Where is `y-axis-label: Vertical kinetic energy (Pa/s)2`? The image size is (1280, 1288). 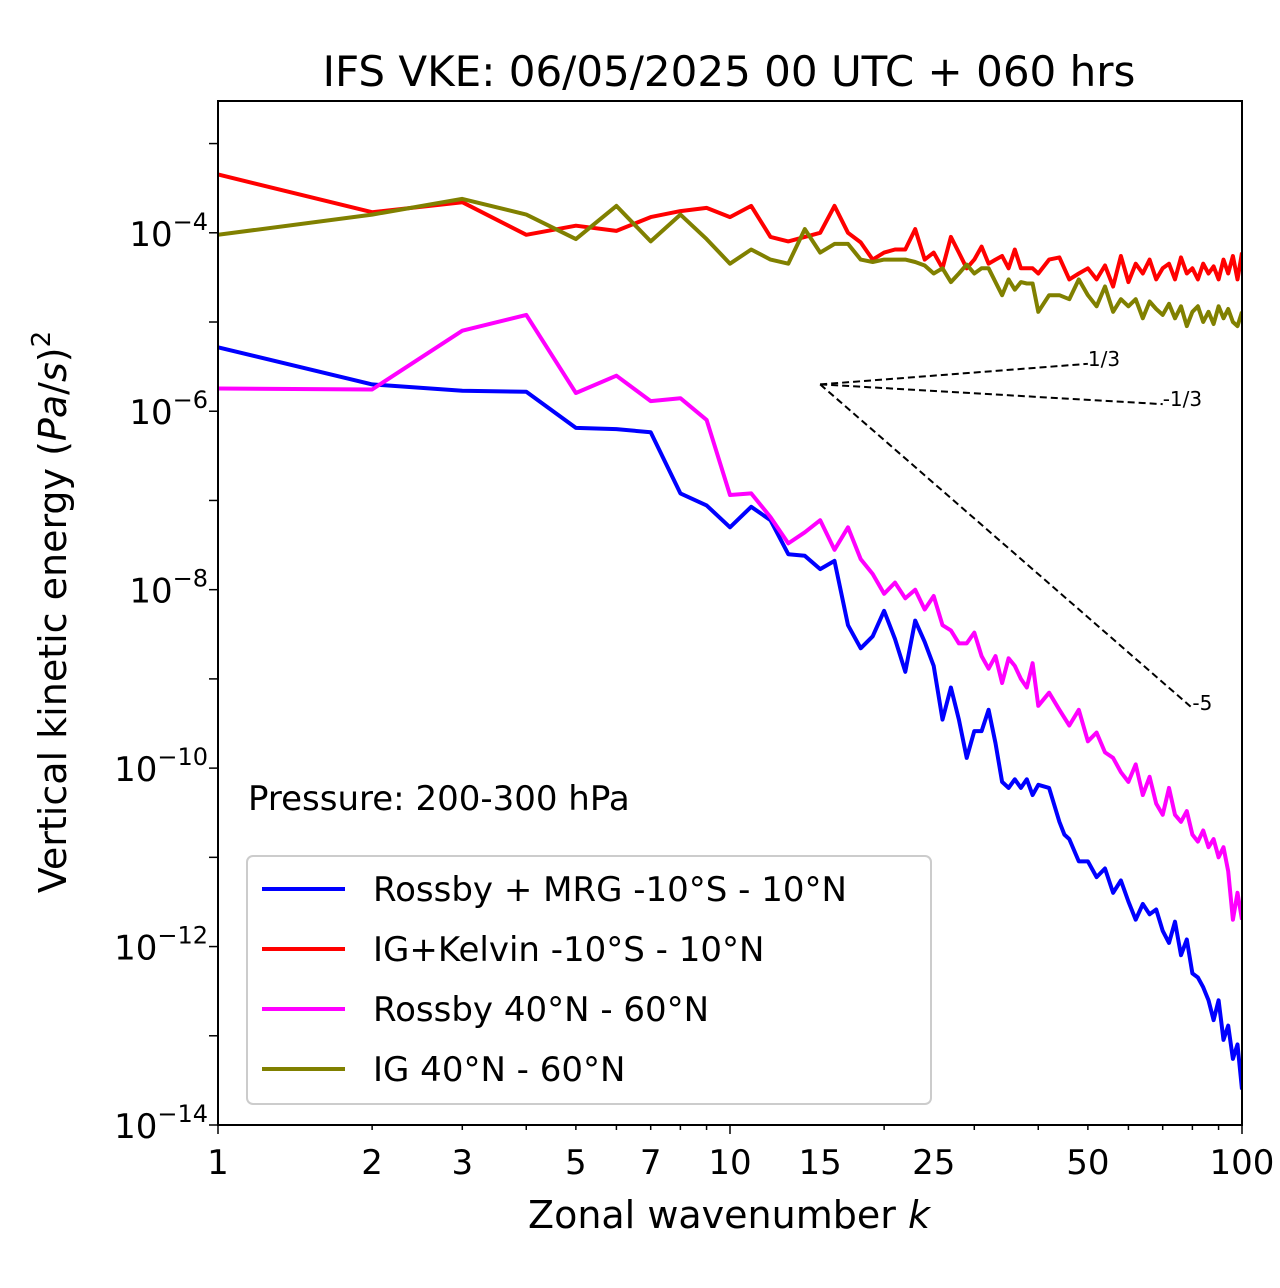 y-axis-label: Vertical kinetic energy (Pa/s)2 is located at coordinates (51, 612).